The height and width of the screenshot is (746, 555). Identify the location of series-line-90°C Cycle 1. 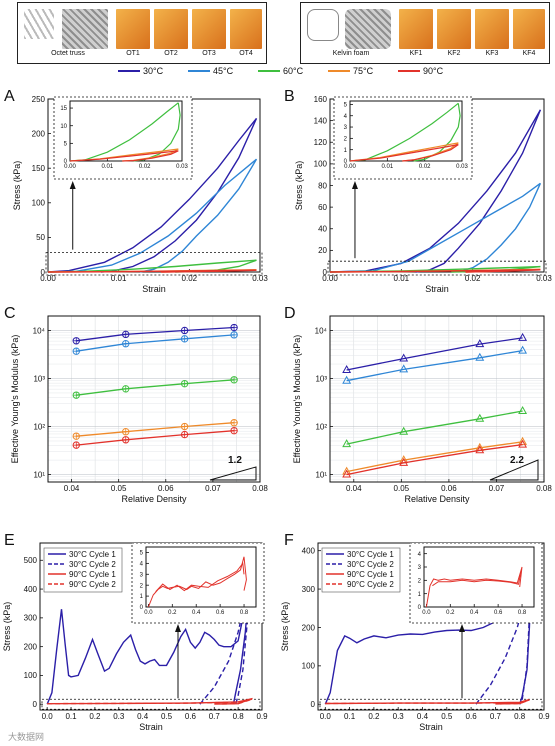
(427, 701).